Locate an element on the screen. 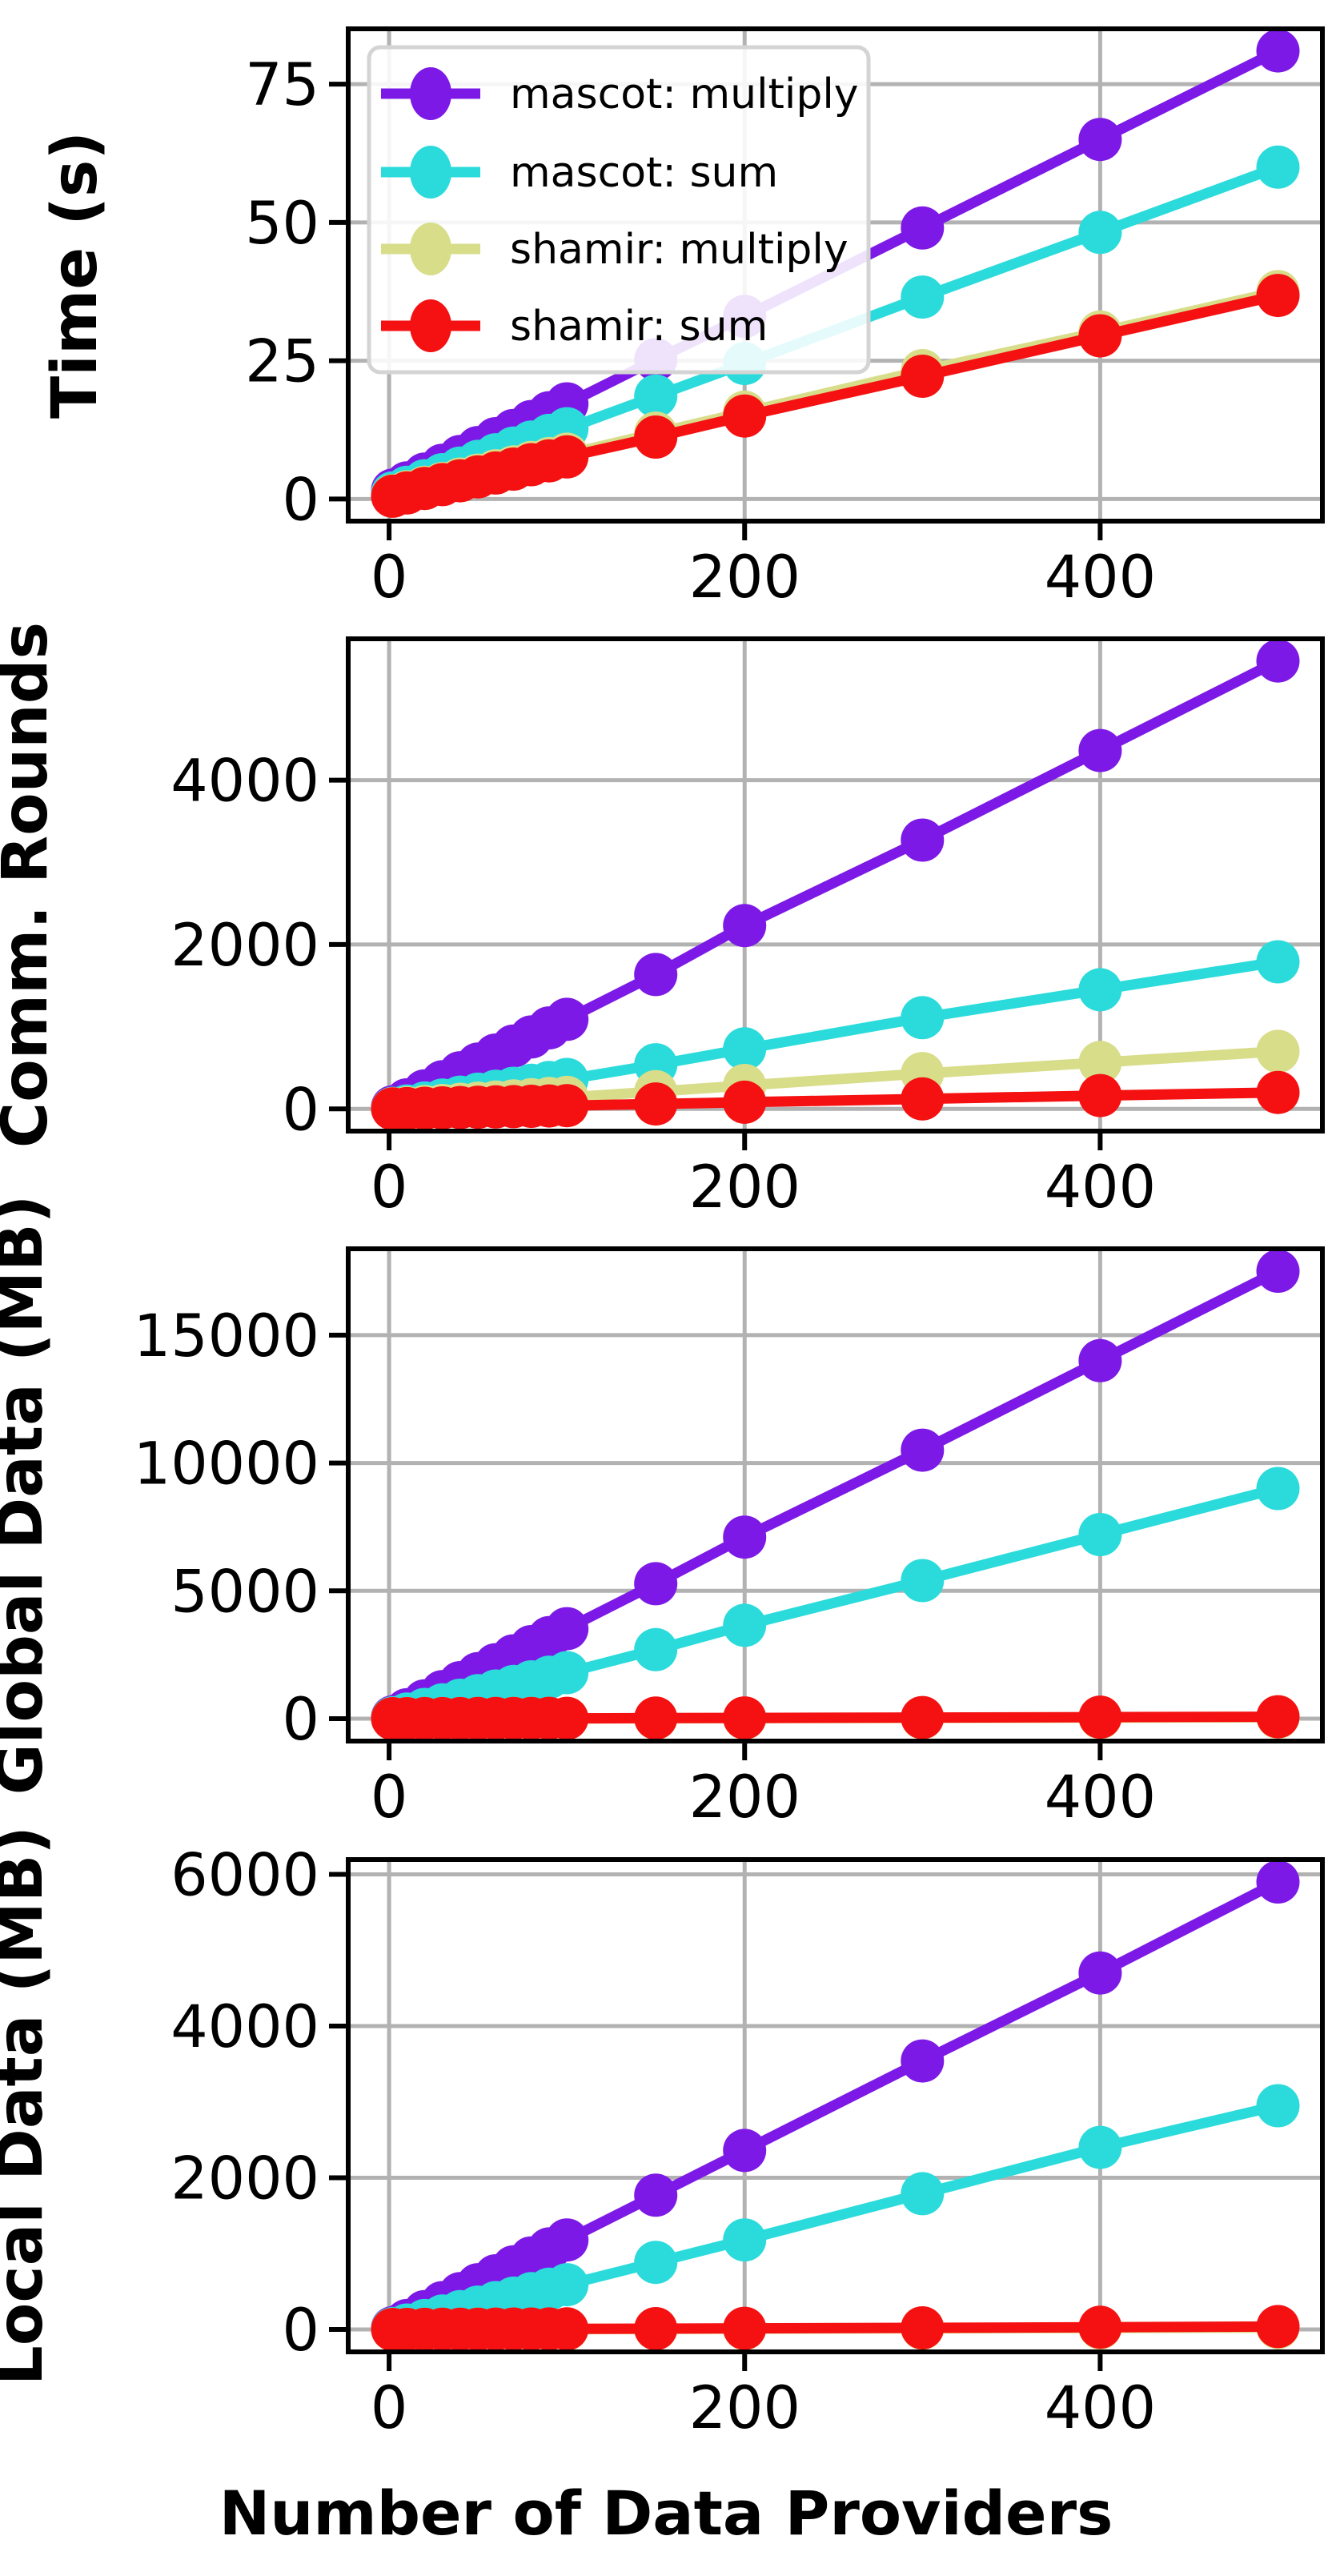  legend-item-shamir-multiply: shamir: multiply is located at coordinates (615, 249).